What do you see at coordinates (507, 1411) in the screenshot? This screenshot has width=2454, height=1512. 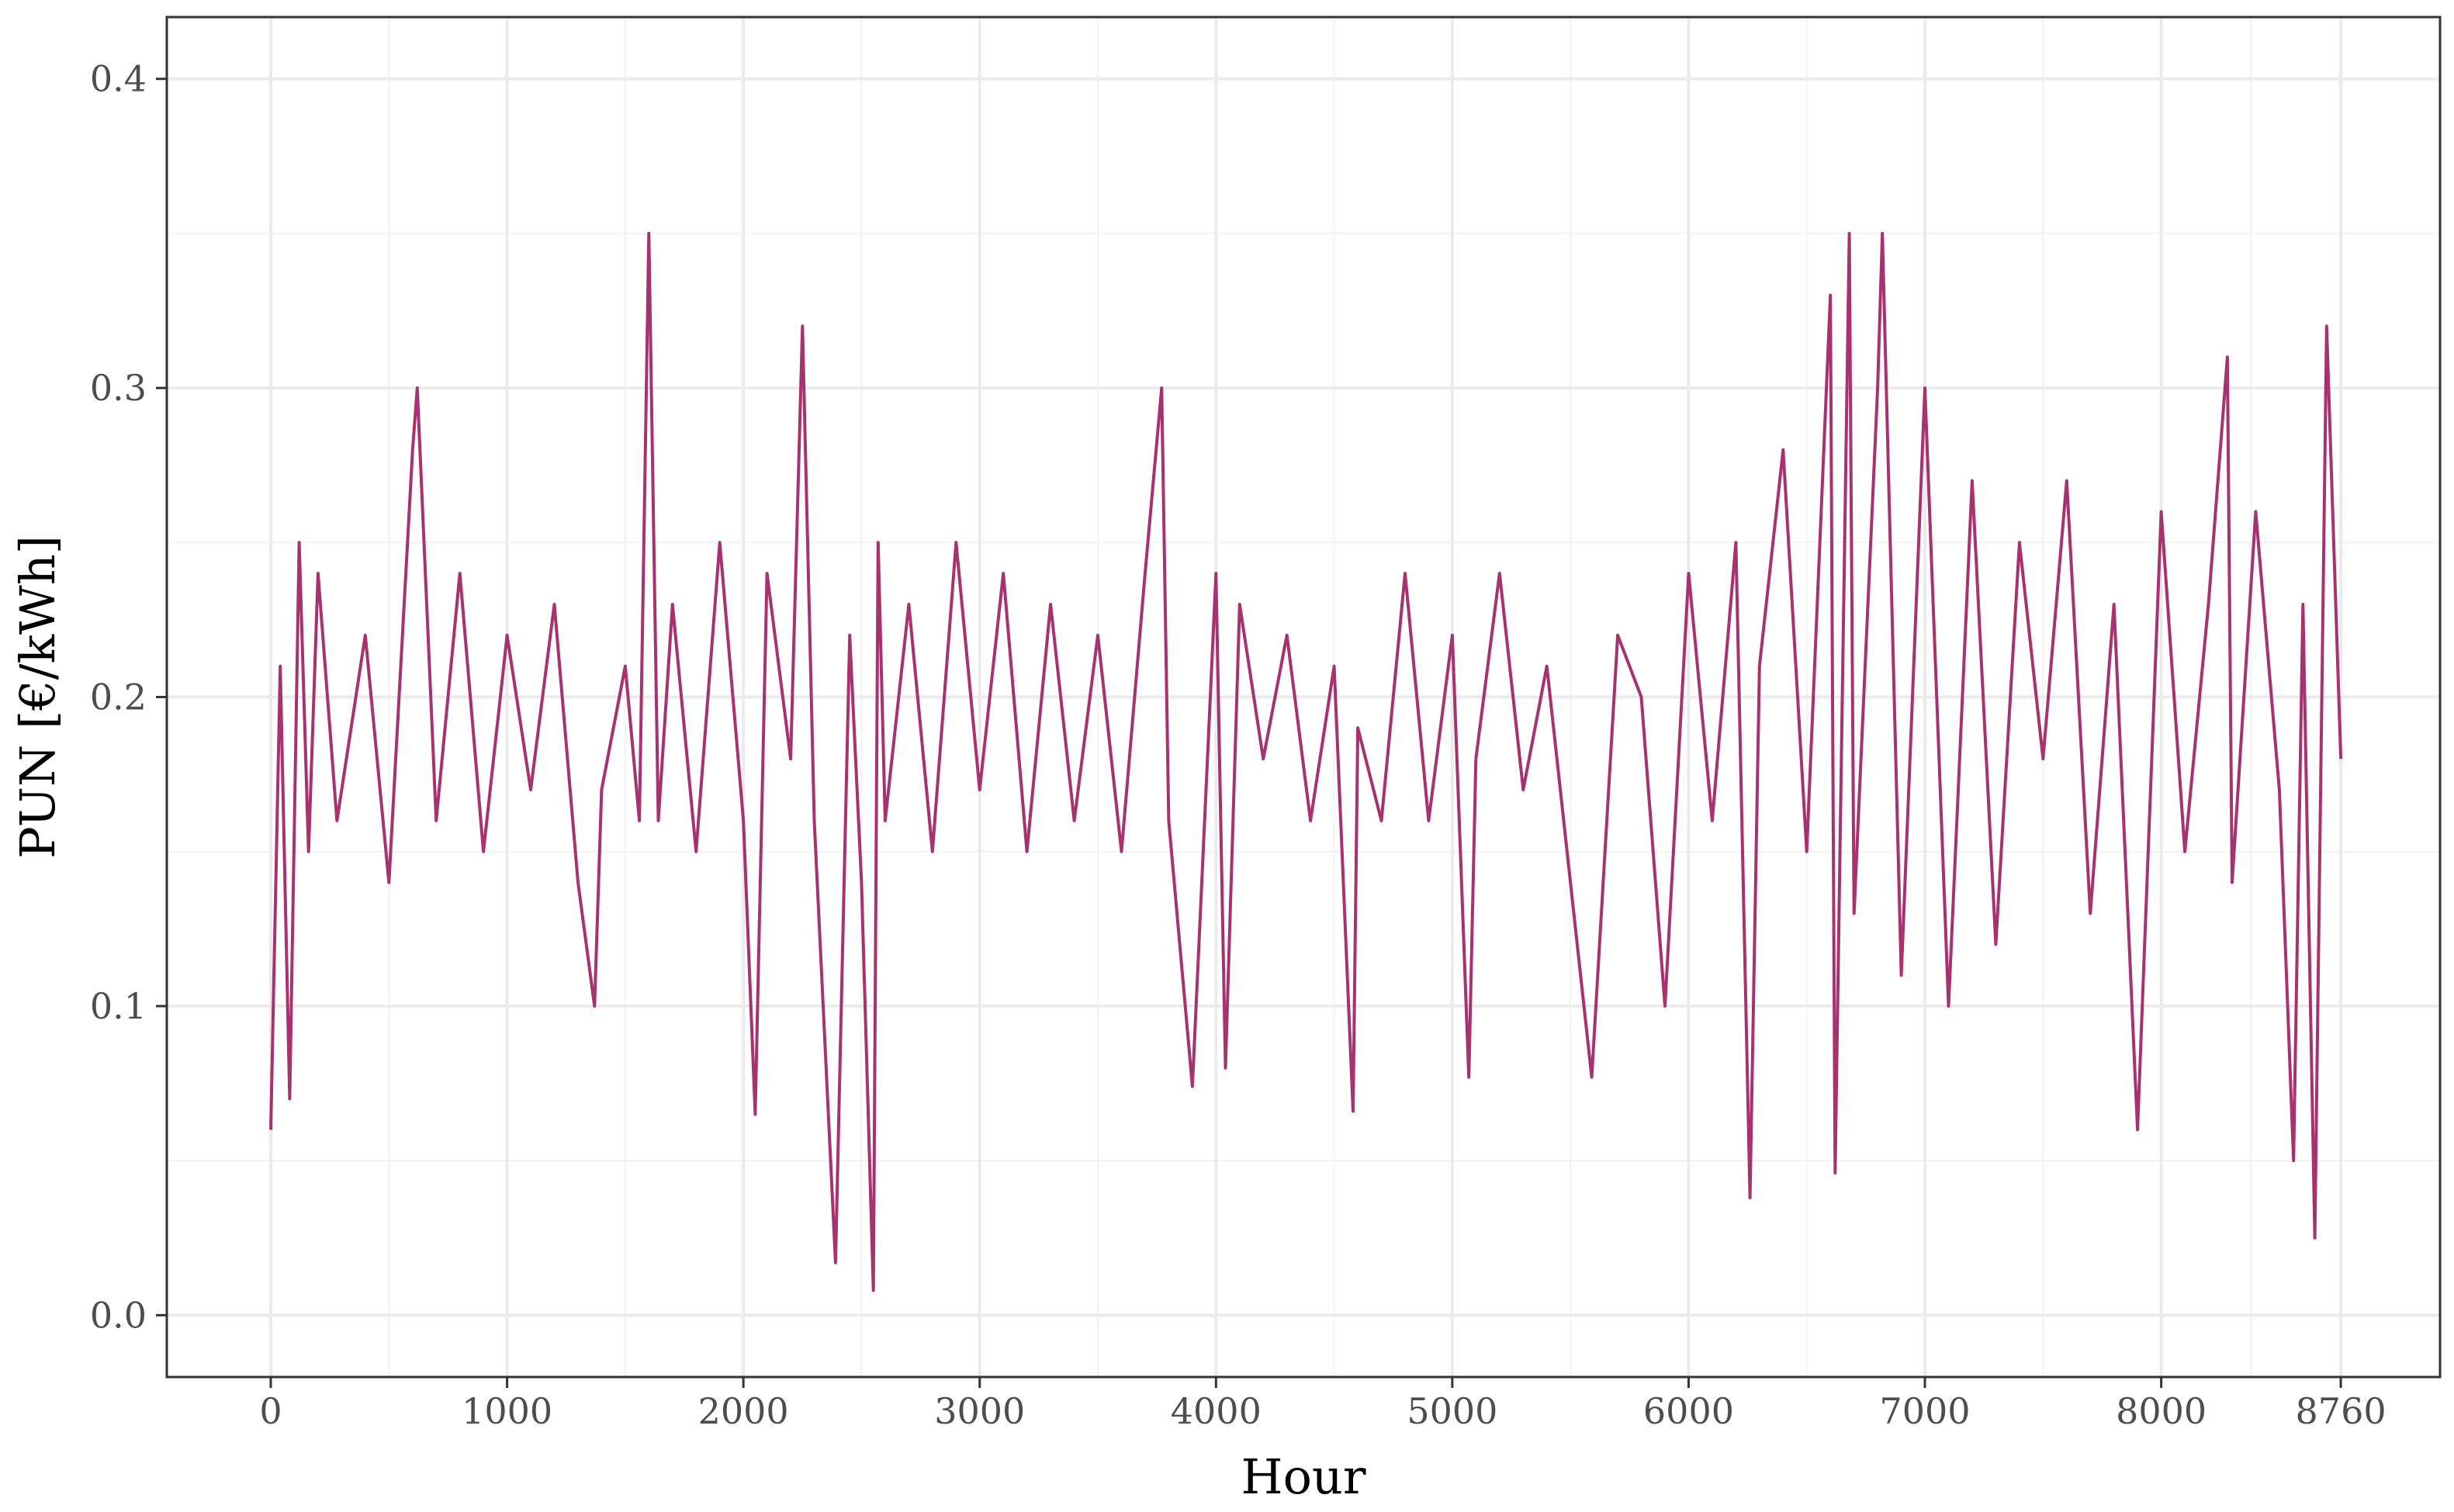 I see `x-tick-label: 1000` at bounding box center [507, 1411].